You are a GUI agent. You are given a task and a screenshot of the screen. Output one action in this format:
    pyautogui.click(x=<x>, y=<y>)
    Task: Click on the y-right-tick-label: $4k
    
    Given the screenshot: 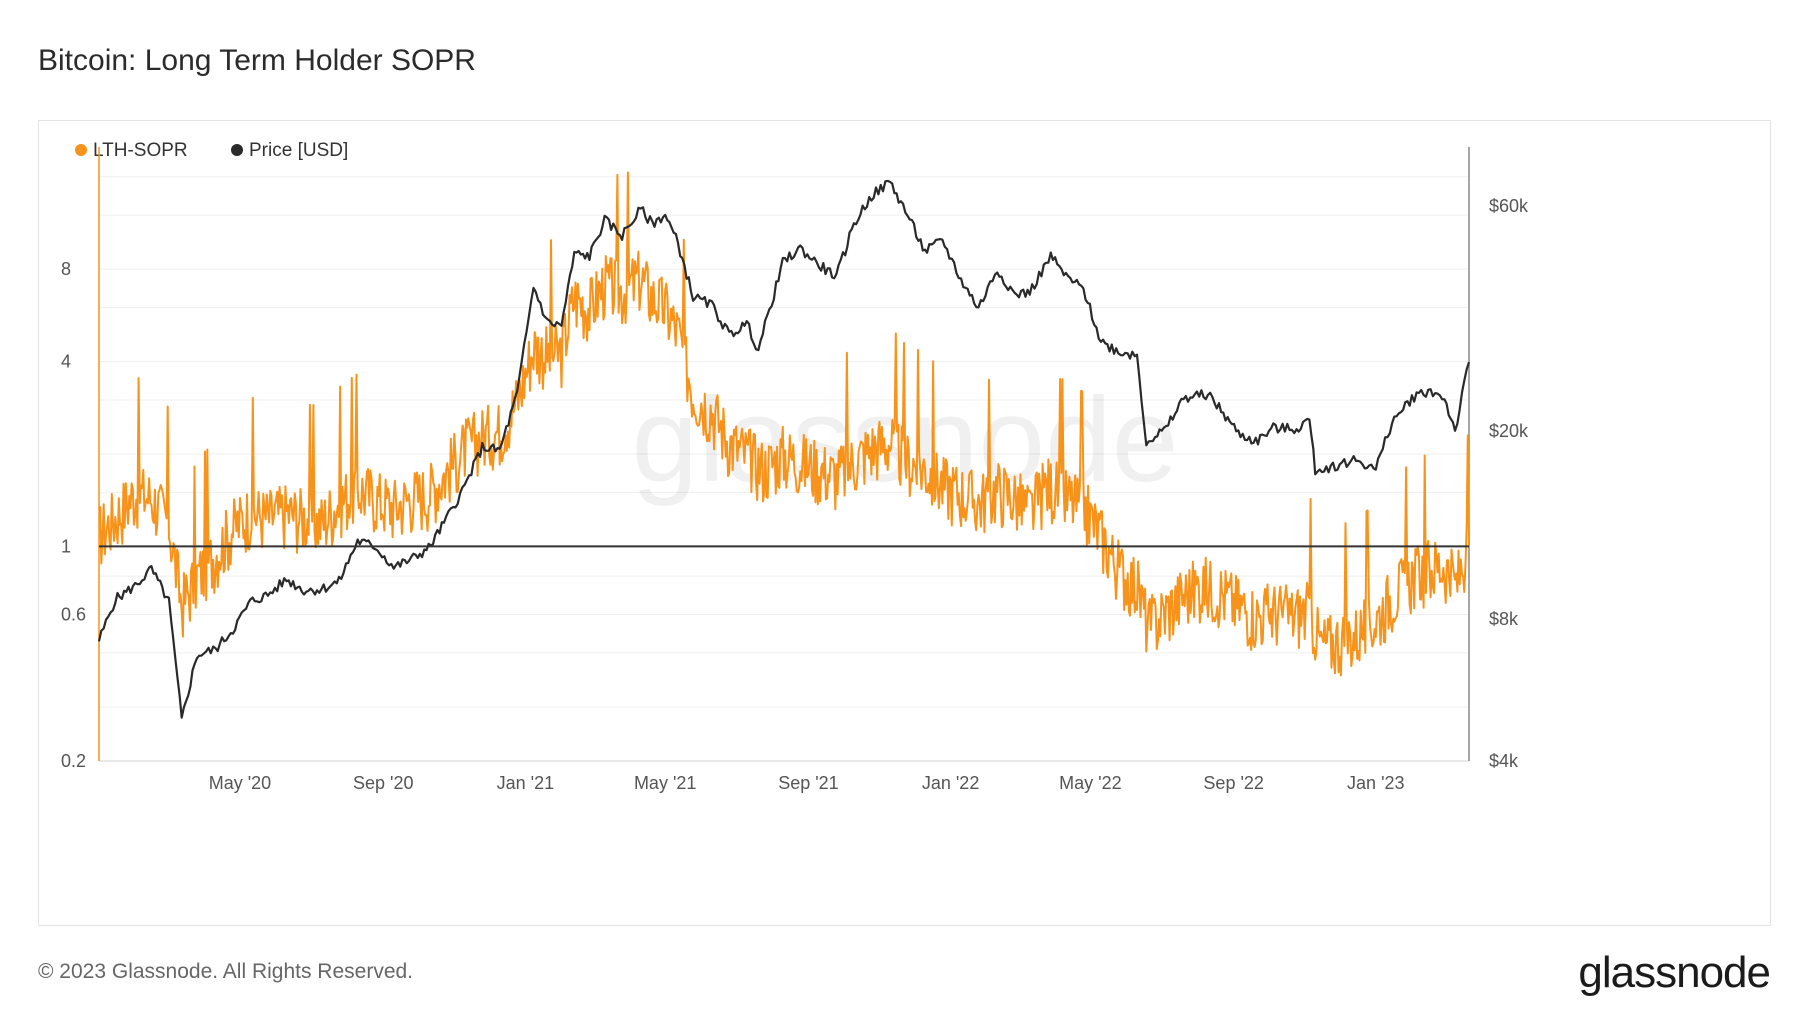 What is the action you would take?
    pyautogui.click(x=1504, y=761)
    